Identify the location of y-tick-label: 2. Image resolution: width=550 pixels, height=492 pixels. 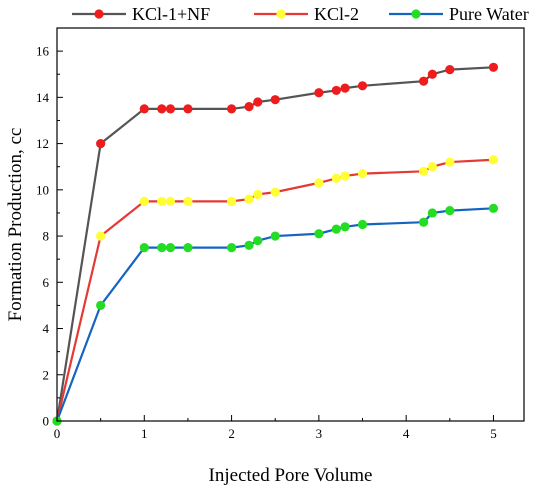
(46, 374).